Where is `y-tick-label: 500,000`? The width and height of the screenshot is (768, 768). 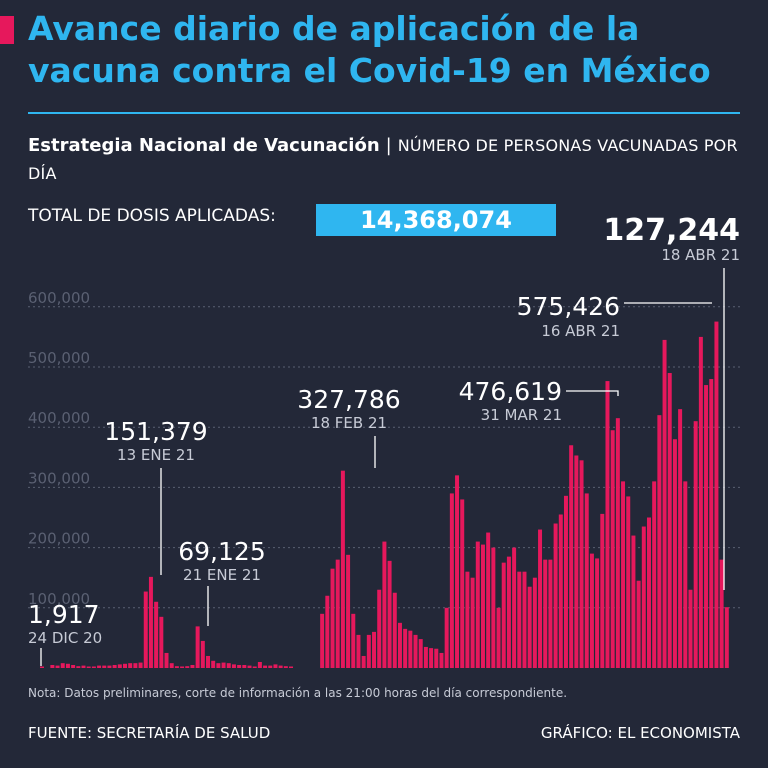
y-tick-label: 500,000 is located at coordinates (59, 358).